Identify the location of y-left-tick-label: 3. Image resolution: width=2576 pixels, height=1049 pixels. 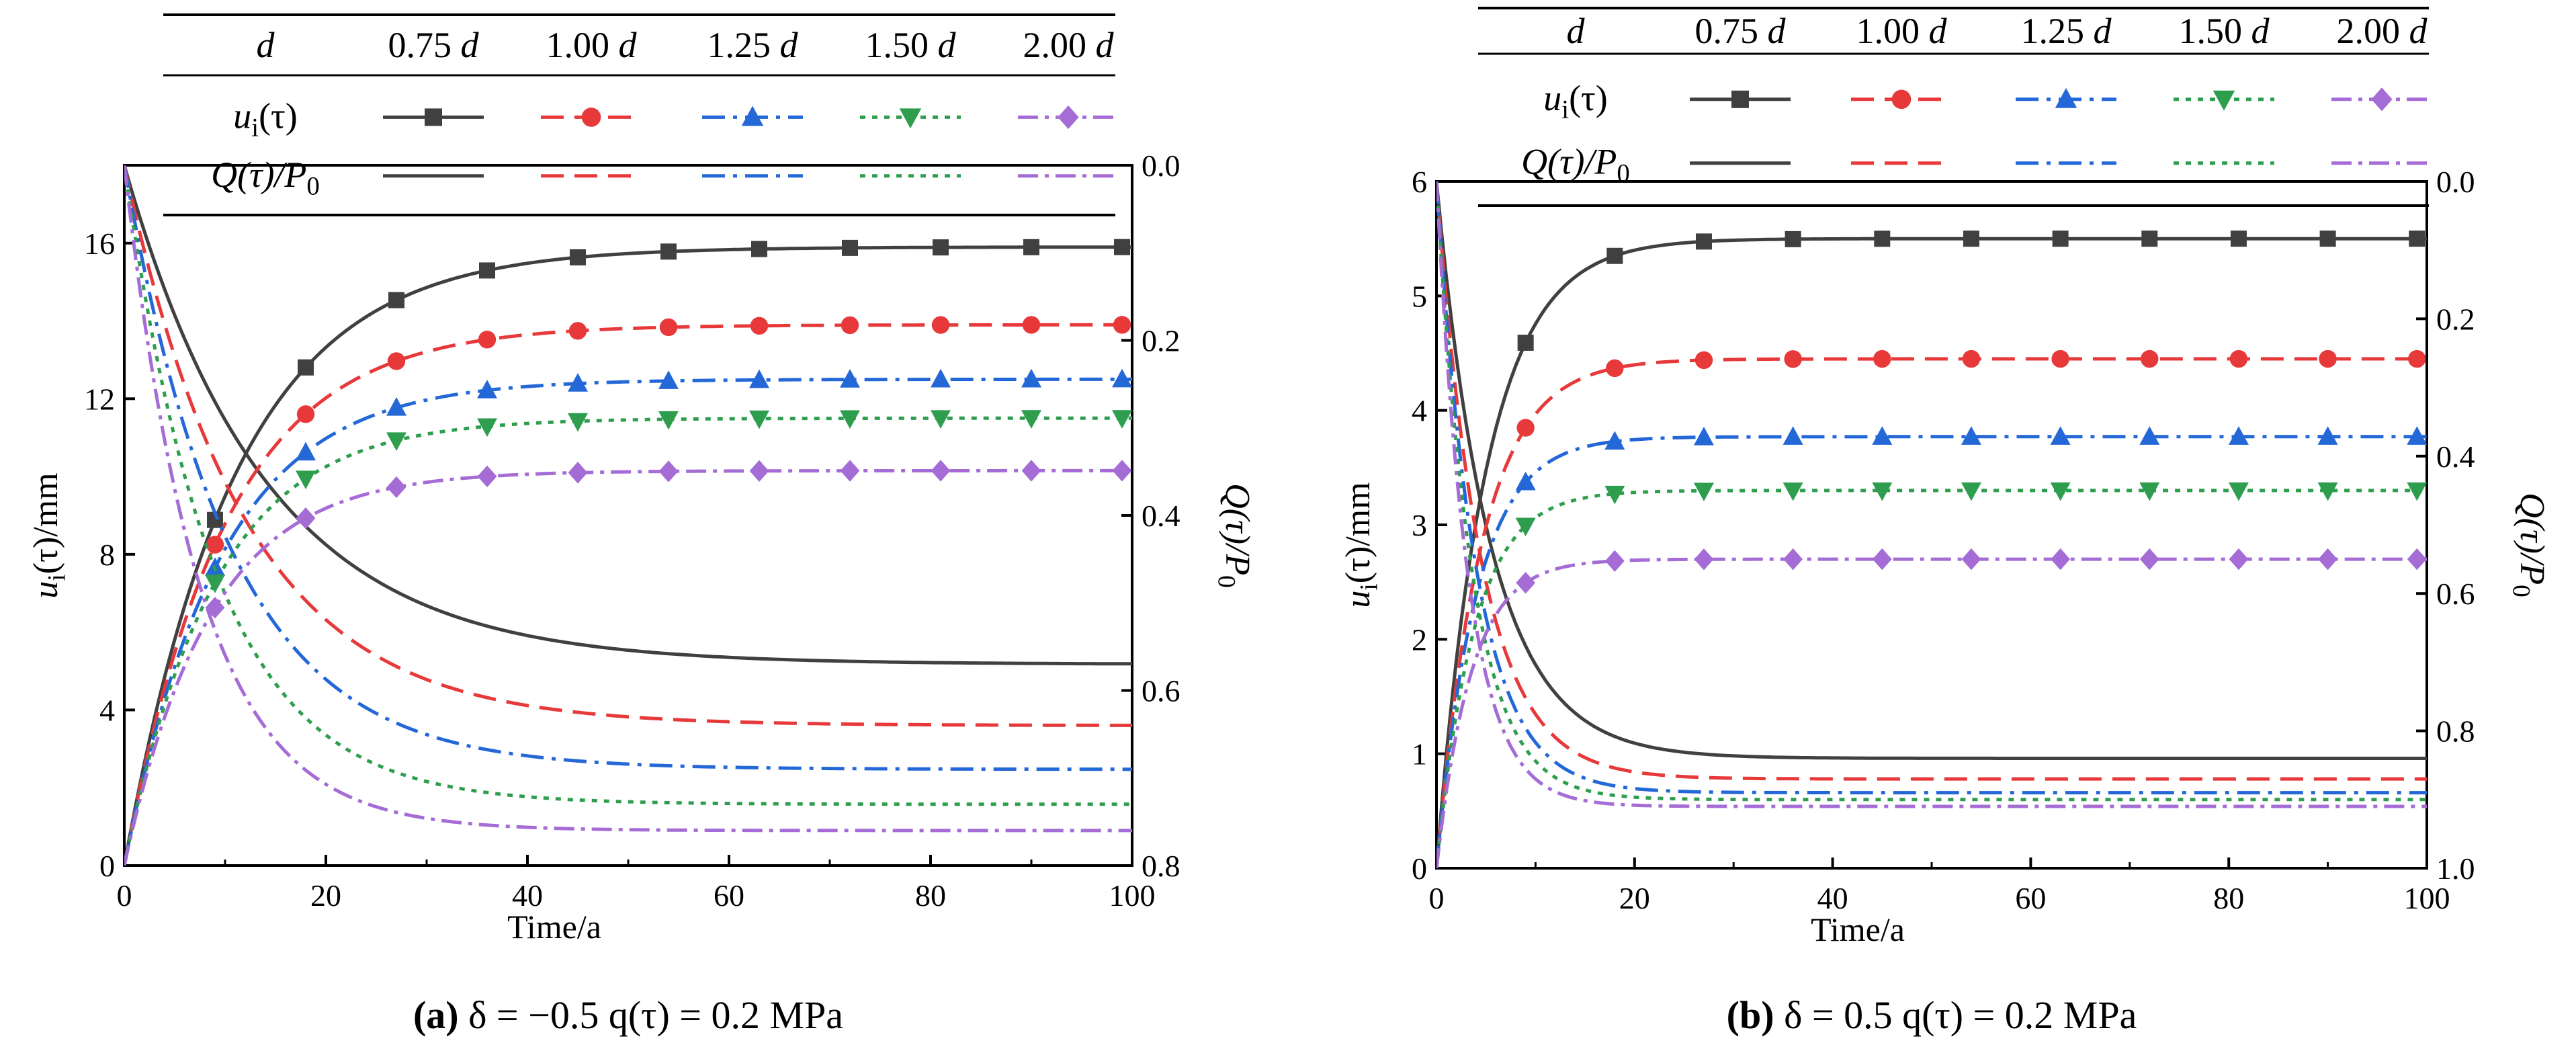
(1419, 525).